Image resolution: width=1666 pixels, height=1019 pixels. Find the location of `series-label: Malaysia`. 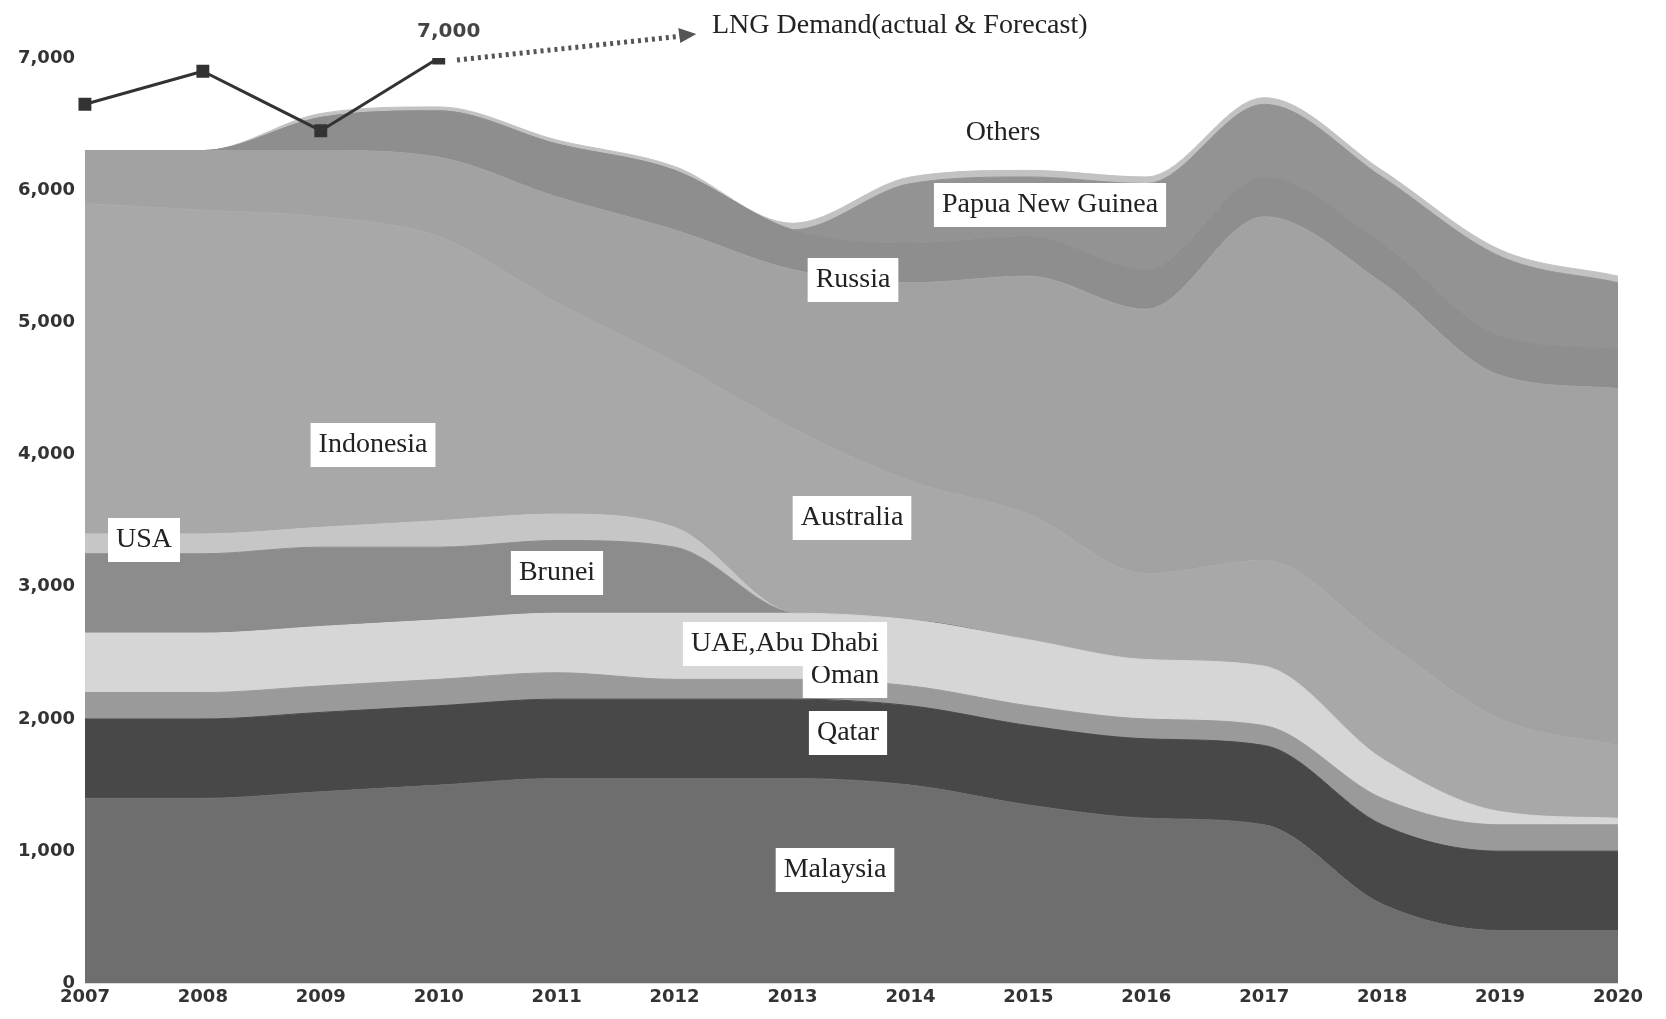

series-label: Malaysia is located at coordinates (835, 868).